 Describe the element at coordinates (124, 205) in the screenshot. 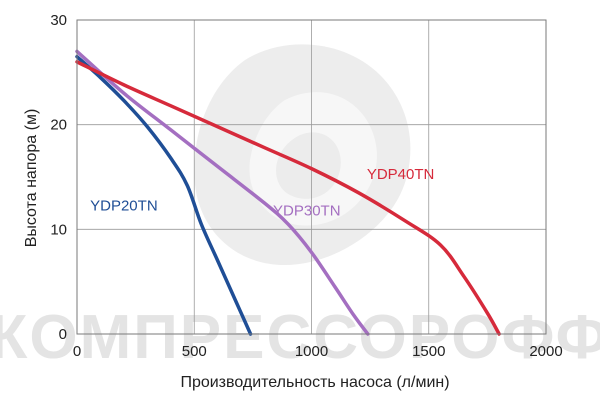

I see `series-label-ydp20tn: YDP20TN` at that location.